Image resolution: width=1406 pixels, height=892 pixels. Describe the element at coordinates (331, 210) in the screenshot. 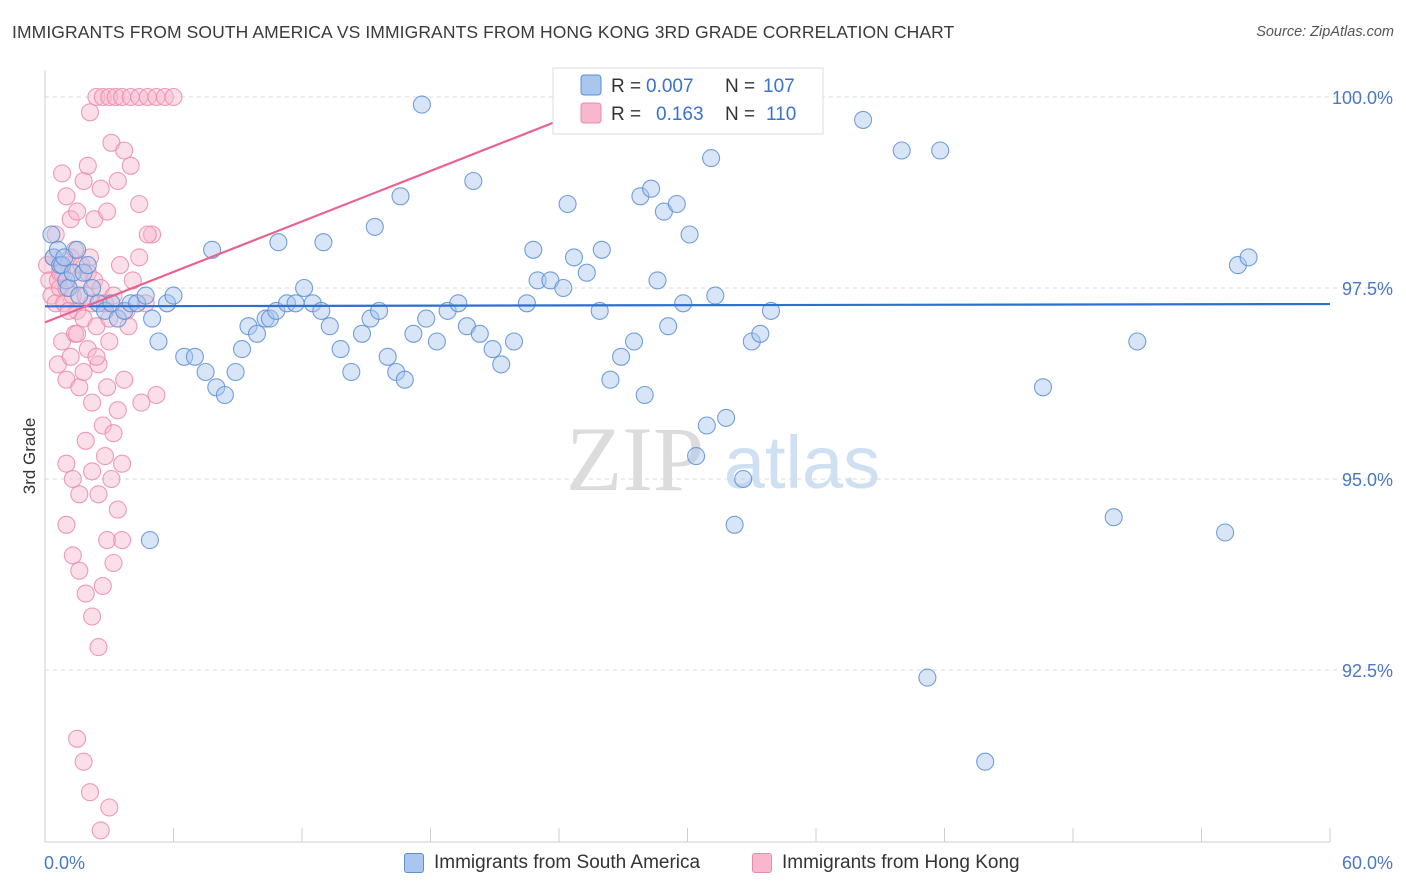

I see `hong-kong-trendline` at that location.